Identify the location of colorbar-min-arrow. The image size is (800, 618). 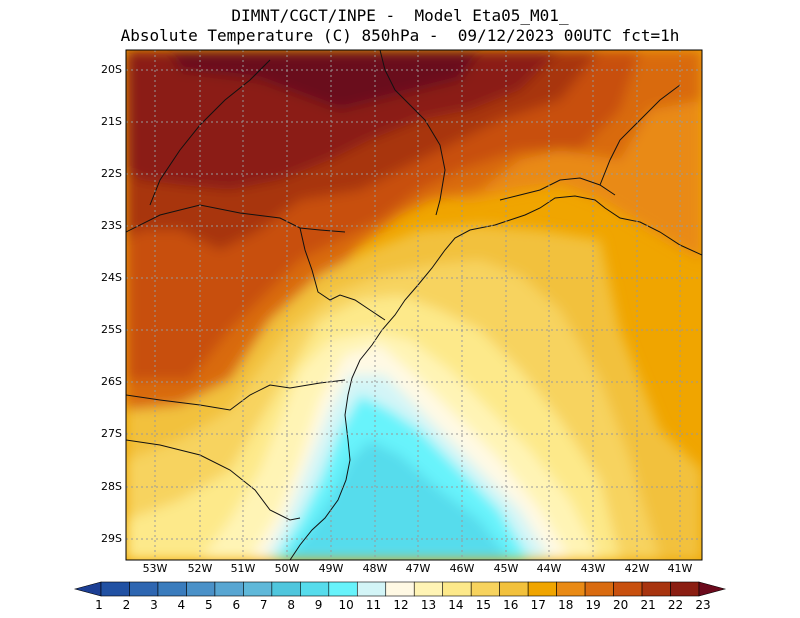
(87, 589).